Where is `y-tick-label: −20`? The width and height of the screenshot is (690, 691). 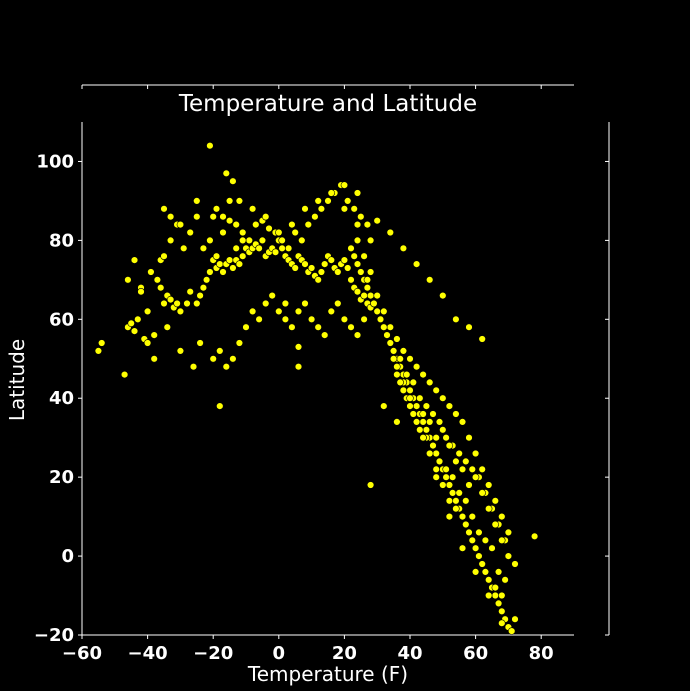 y-tick-label: −20 is located at coordinates (54, 635).